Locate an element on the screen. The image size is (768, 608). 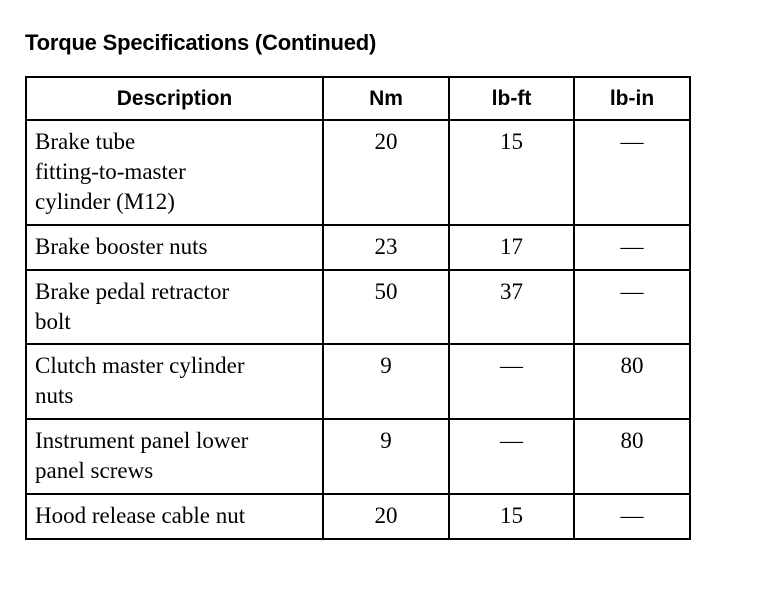
header-nm: Nm is located at coordinates (386, 98).